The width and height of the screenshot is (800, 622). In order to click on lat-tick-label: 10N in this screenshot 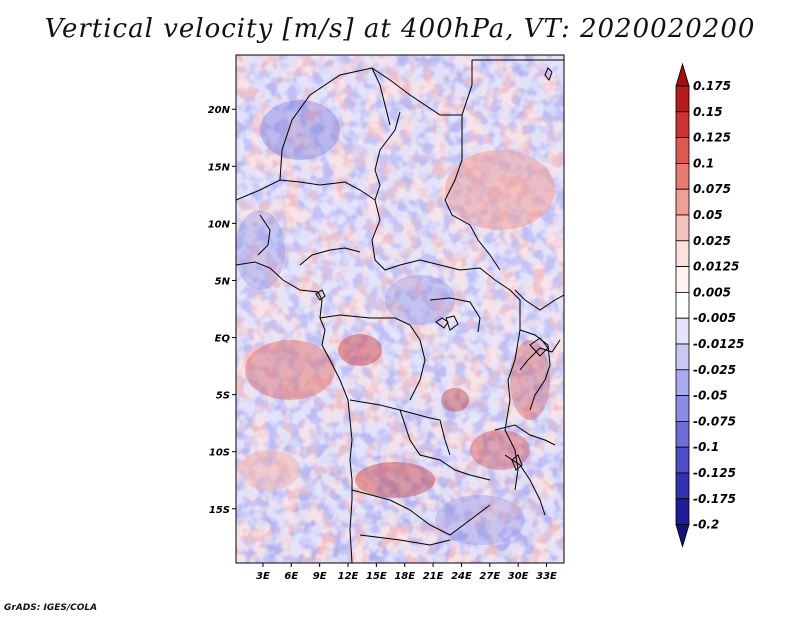, I will do `click(219, 224)`.